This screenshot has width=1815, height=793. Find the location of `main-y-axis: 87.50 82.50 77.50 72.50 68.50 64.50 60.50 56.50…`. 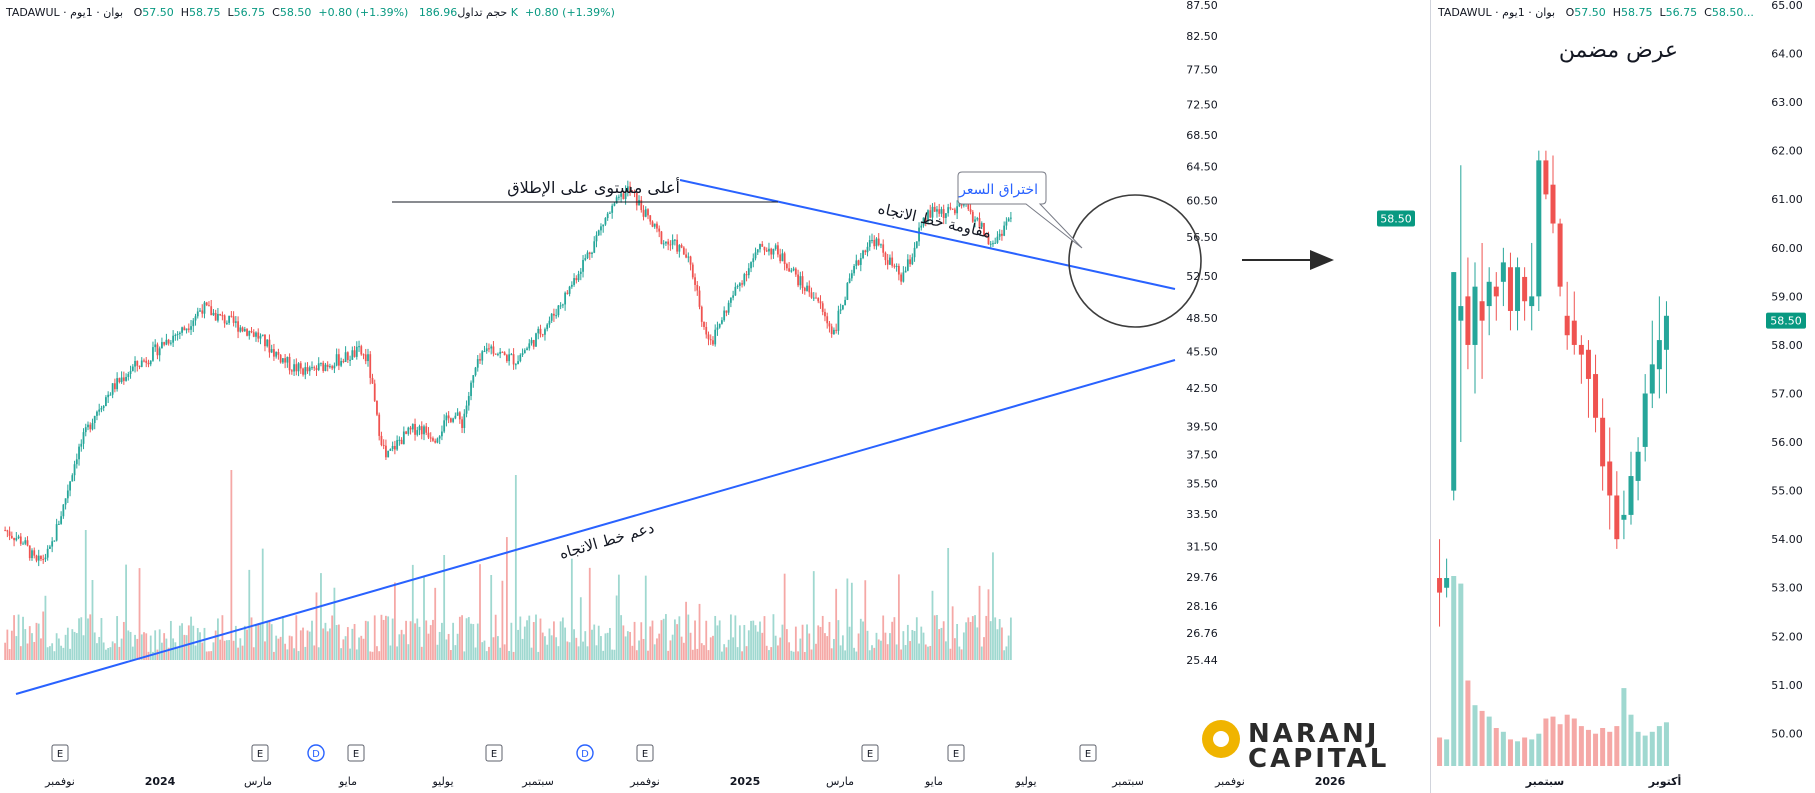

main-y-axis: 87.50 82.50 77.50 72.50 68.50 64.50 60.50 56.50… is located at coordinates (1300, 333).